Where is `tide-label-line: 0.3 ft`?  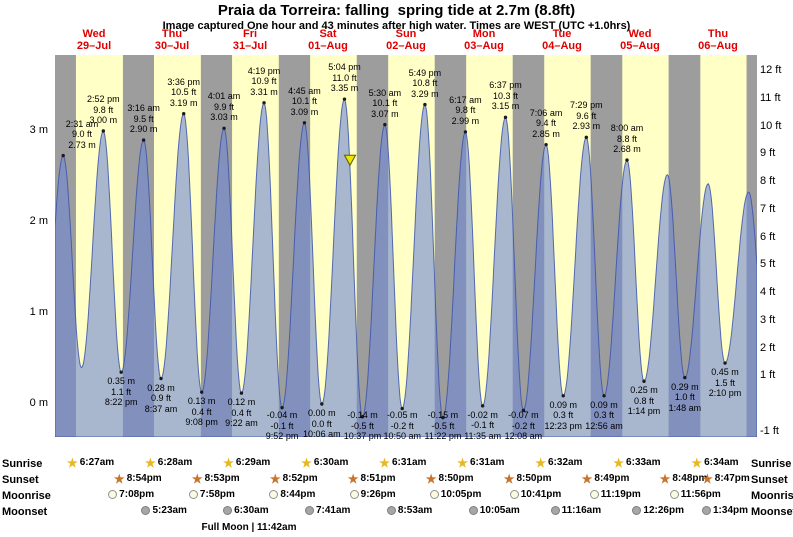
tide-label-line: 0.3 ft is located at coordinates (563, 415).